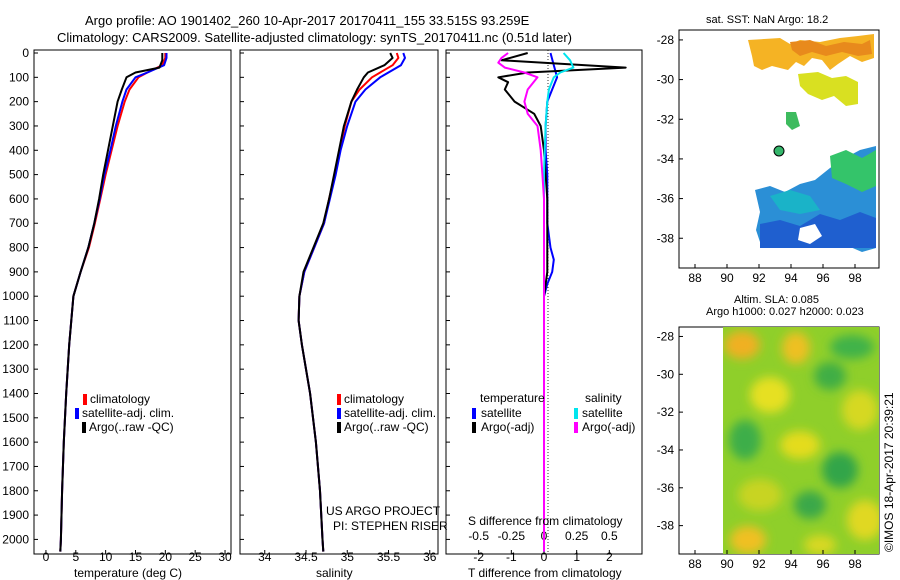 This screenshot has height=580, width=900. Describe the element at coordinates (544, 557) in the screenshot. I see `t-diff-axis-tick-label: 0` at that location.